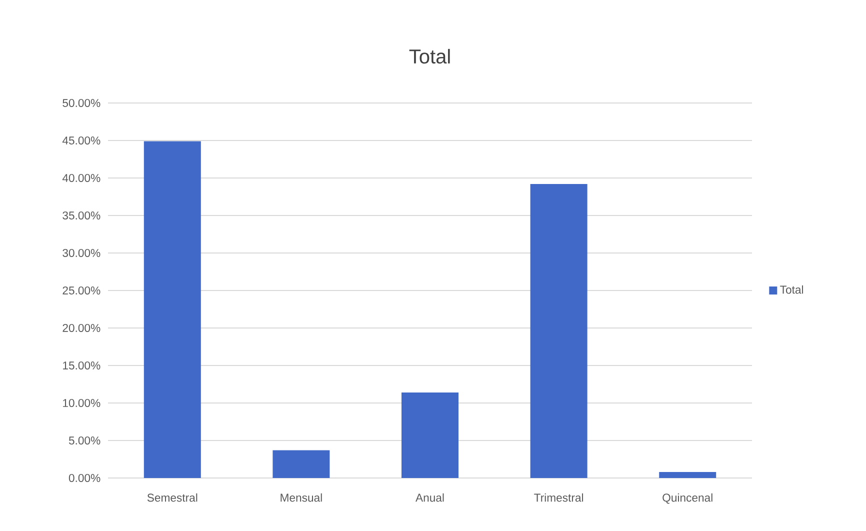 The width and height of the screenshot is (866, 531). What do you see at coordinates (81, 178) in the screenshot?
I see `y-tick-label: 40.00%` at bounding box center [81, 178].